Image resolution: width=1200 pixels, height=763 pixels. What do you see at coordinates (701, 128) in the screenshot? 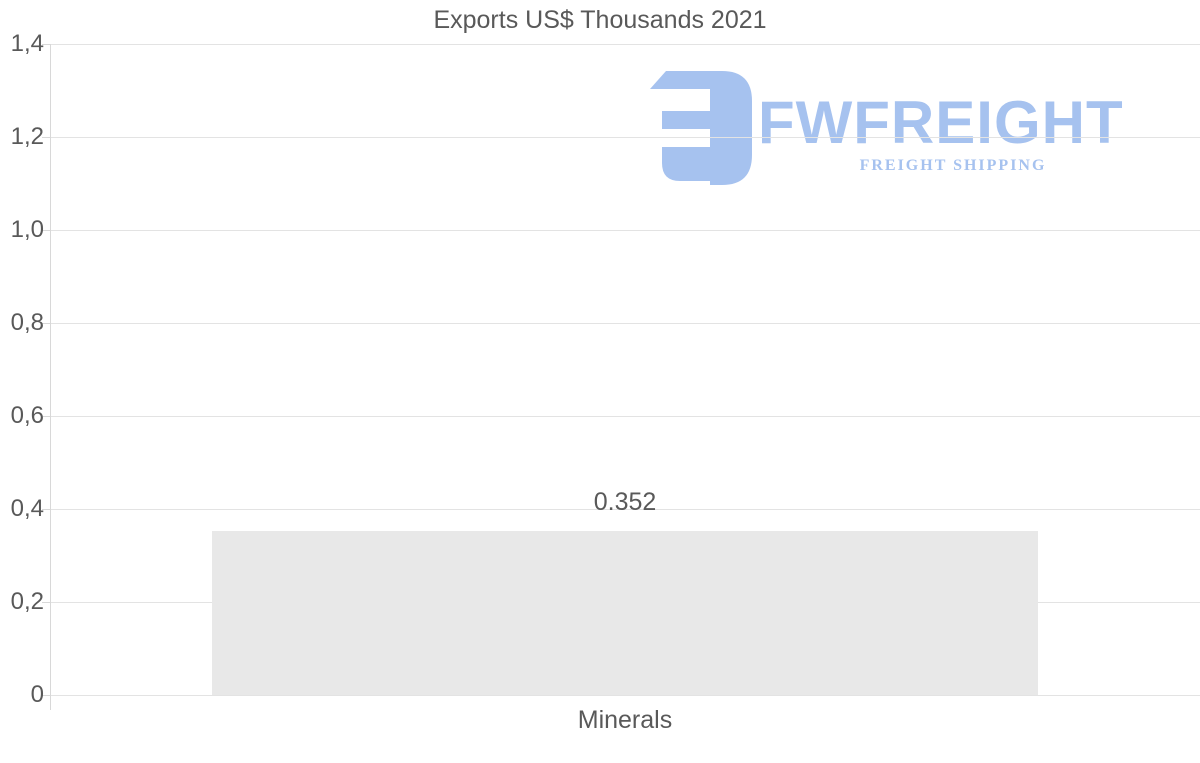
I see `fwfreight-logo-icon` at bounding box center [701, 128].